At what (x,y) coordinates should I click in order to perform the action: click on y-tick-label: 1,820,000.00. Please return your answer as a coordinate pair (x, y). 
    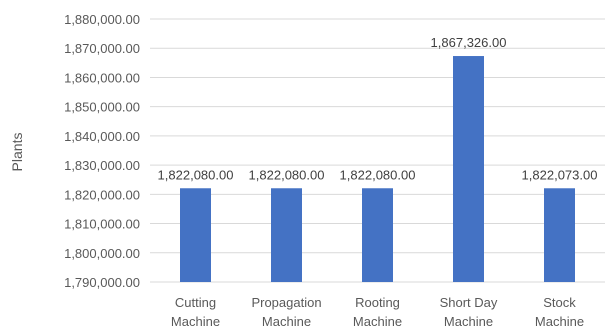
    Looking at the image, I should click on (102, 194).